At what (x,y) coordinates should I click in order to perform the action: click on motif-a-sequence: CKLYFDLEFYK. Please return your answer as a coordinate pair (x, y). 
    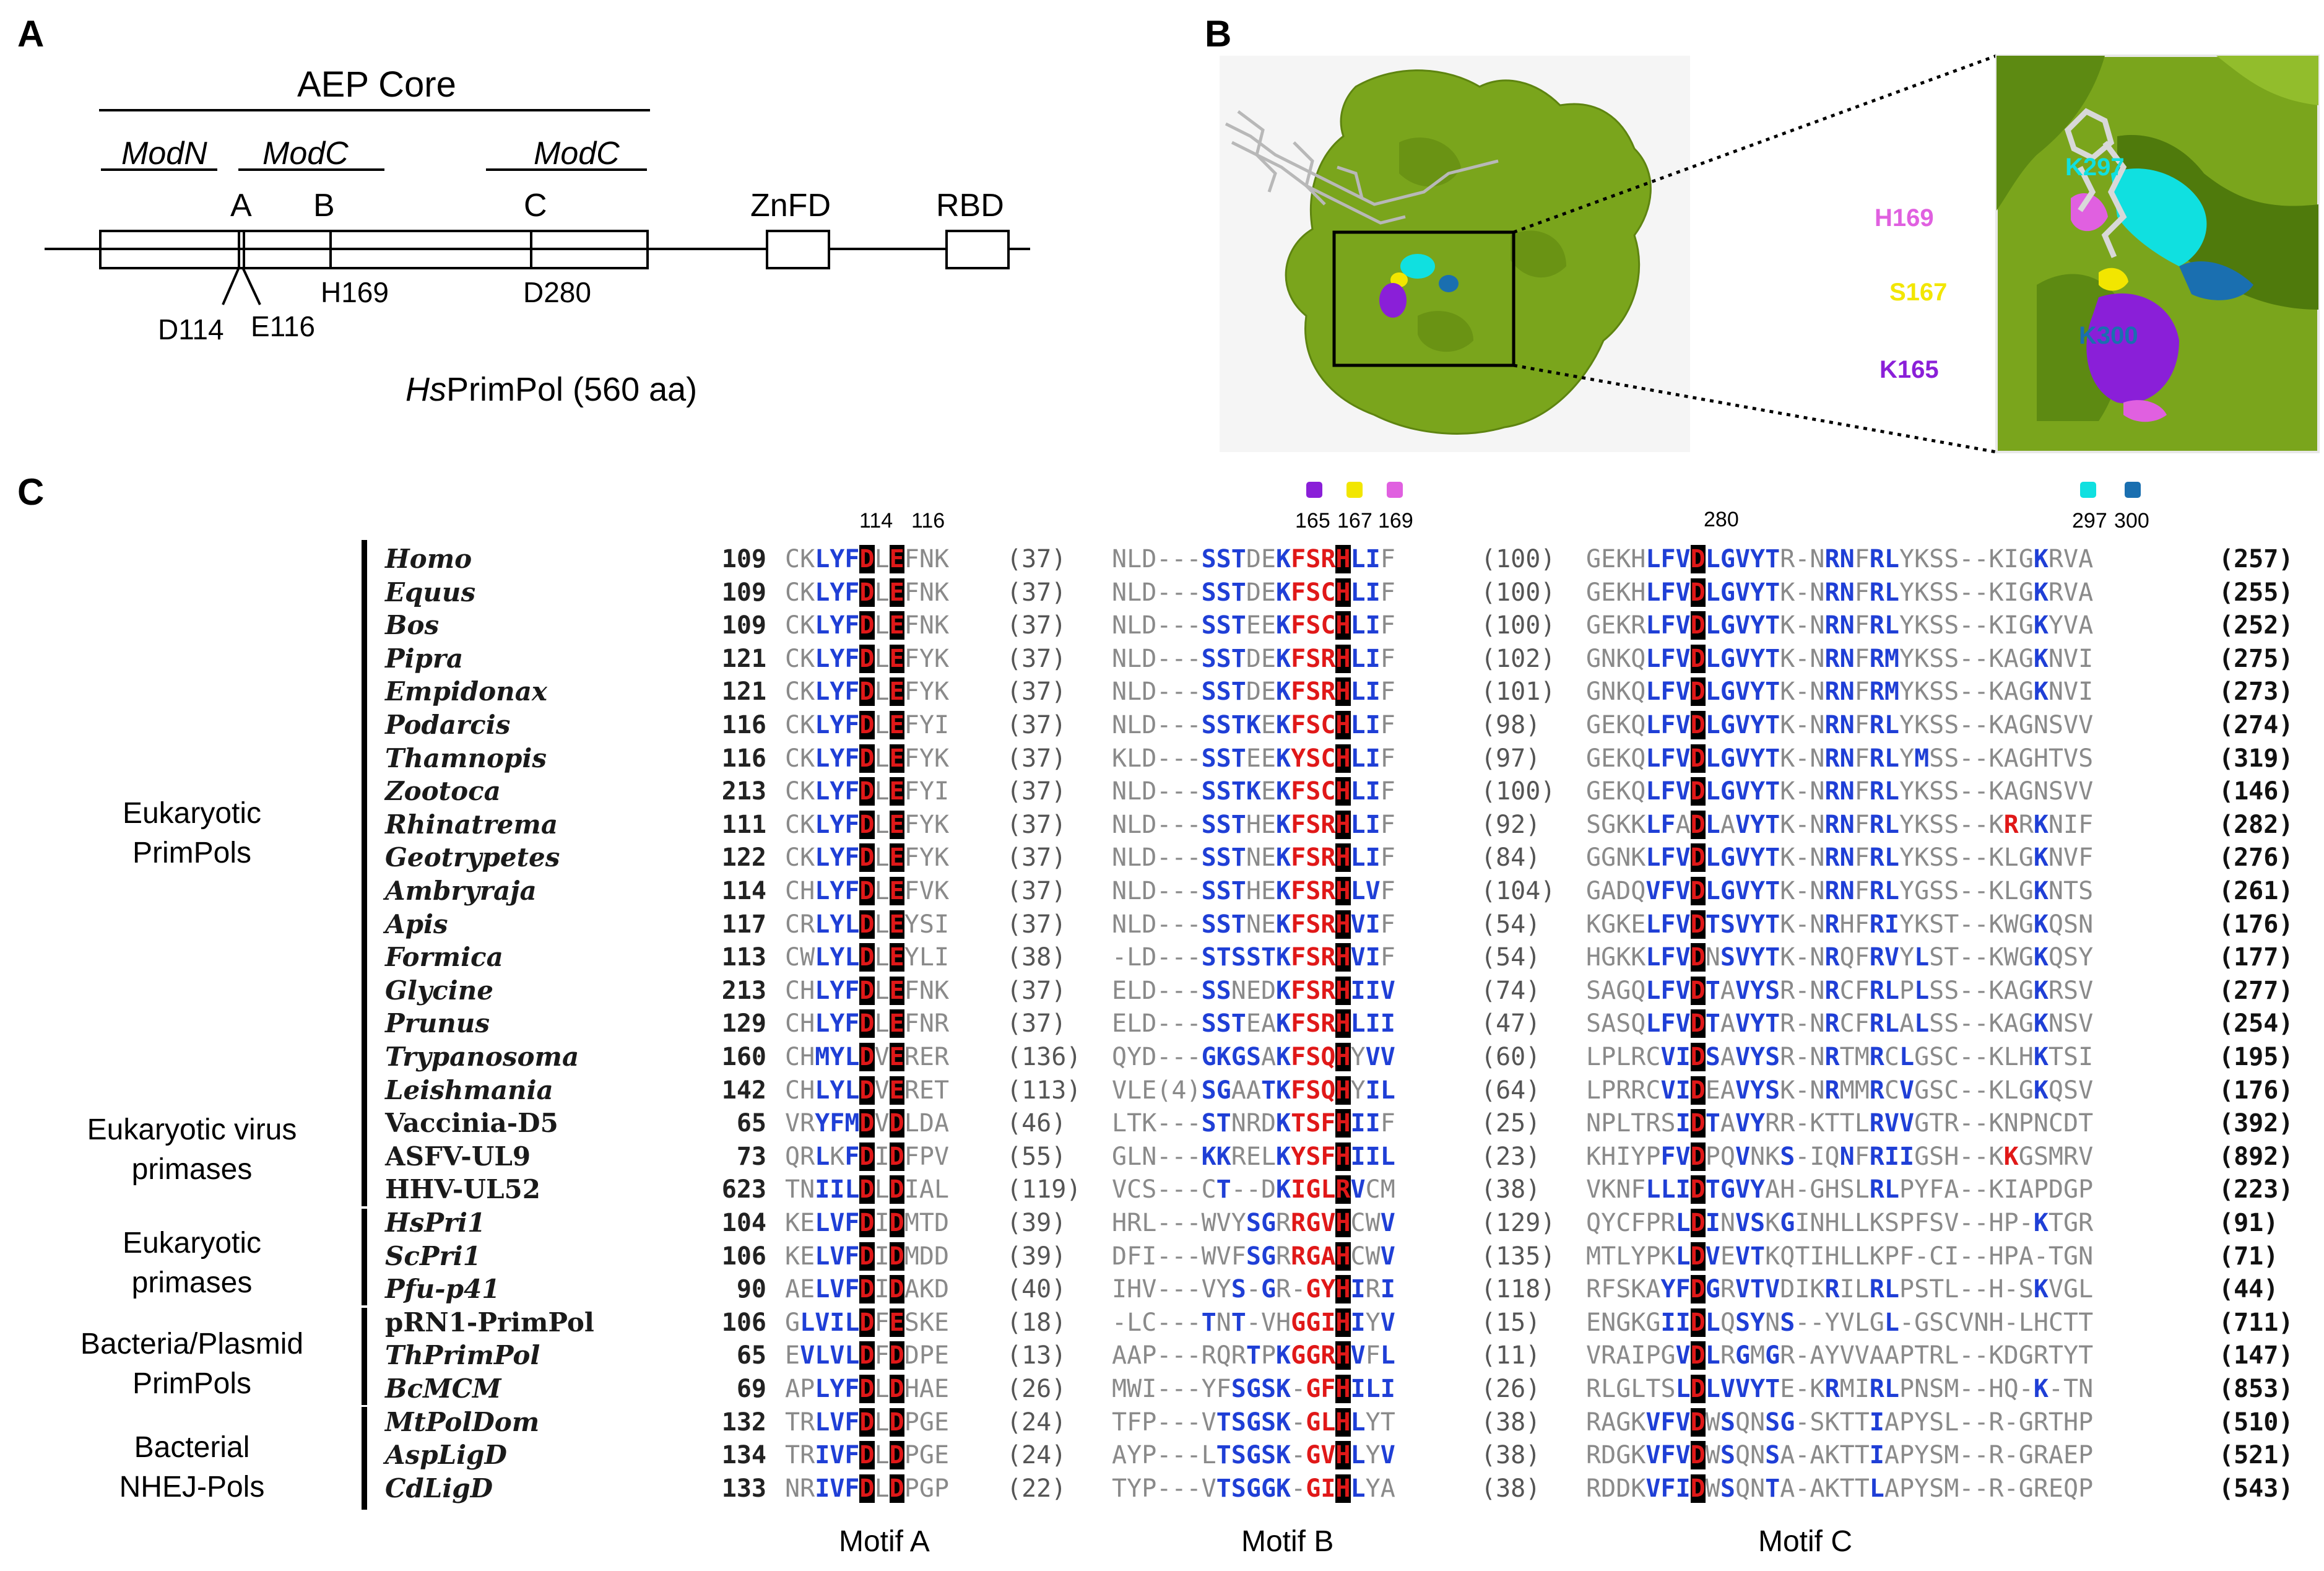
    Looking at the image, I should click on (867, 858).